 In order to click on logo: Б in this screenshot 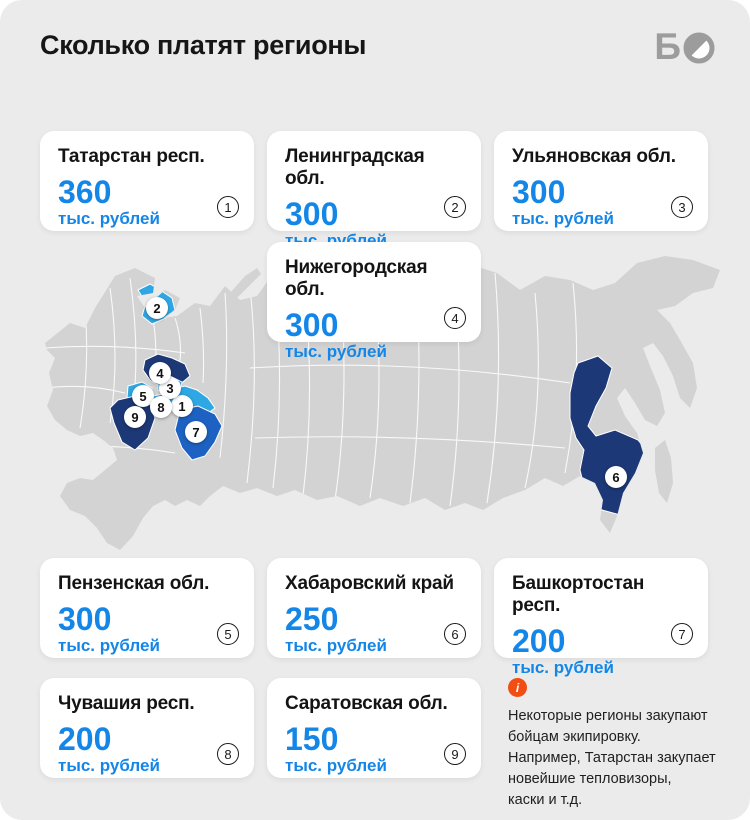, I will do `click(685, 46)`.